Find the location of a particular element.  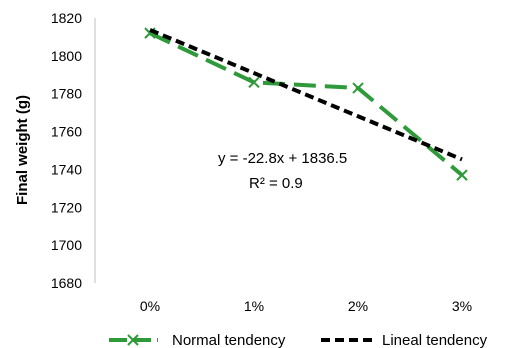

legend-normal-marker is located at coordinates (133, 340).